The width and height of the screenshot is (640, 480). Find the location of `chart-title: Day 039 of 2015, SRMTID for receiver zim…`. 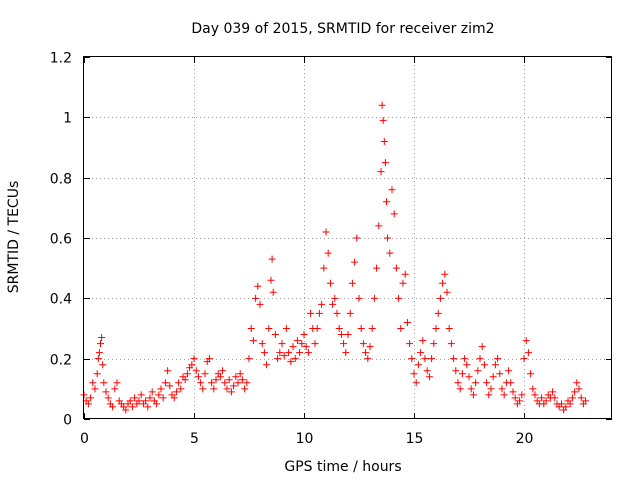

chart-title: Day 039 of 2015, SRMTID for receiver zim… is located at coordinates (342, 29).